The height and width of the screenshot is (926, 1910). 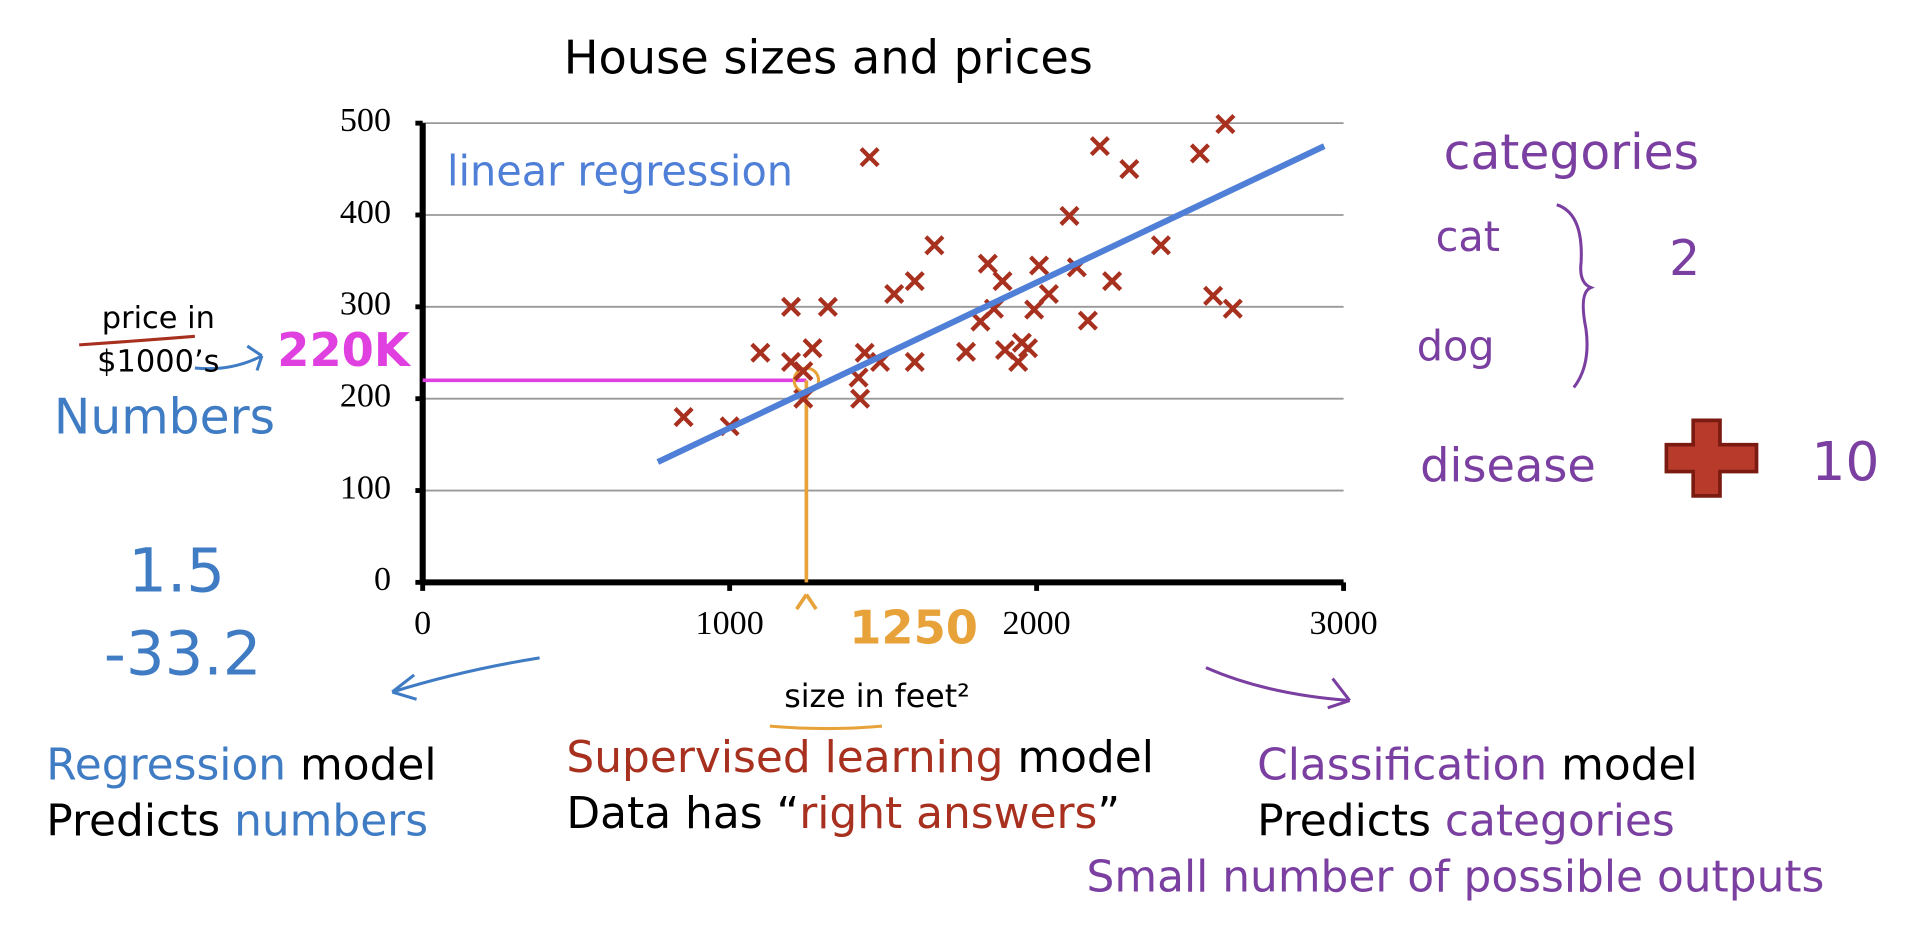 I want to click on x-tick-label: 2000, so click(x=1037, y=623).